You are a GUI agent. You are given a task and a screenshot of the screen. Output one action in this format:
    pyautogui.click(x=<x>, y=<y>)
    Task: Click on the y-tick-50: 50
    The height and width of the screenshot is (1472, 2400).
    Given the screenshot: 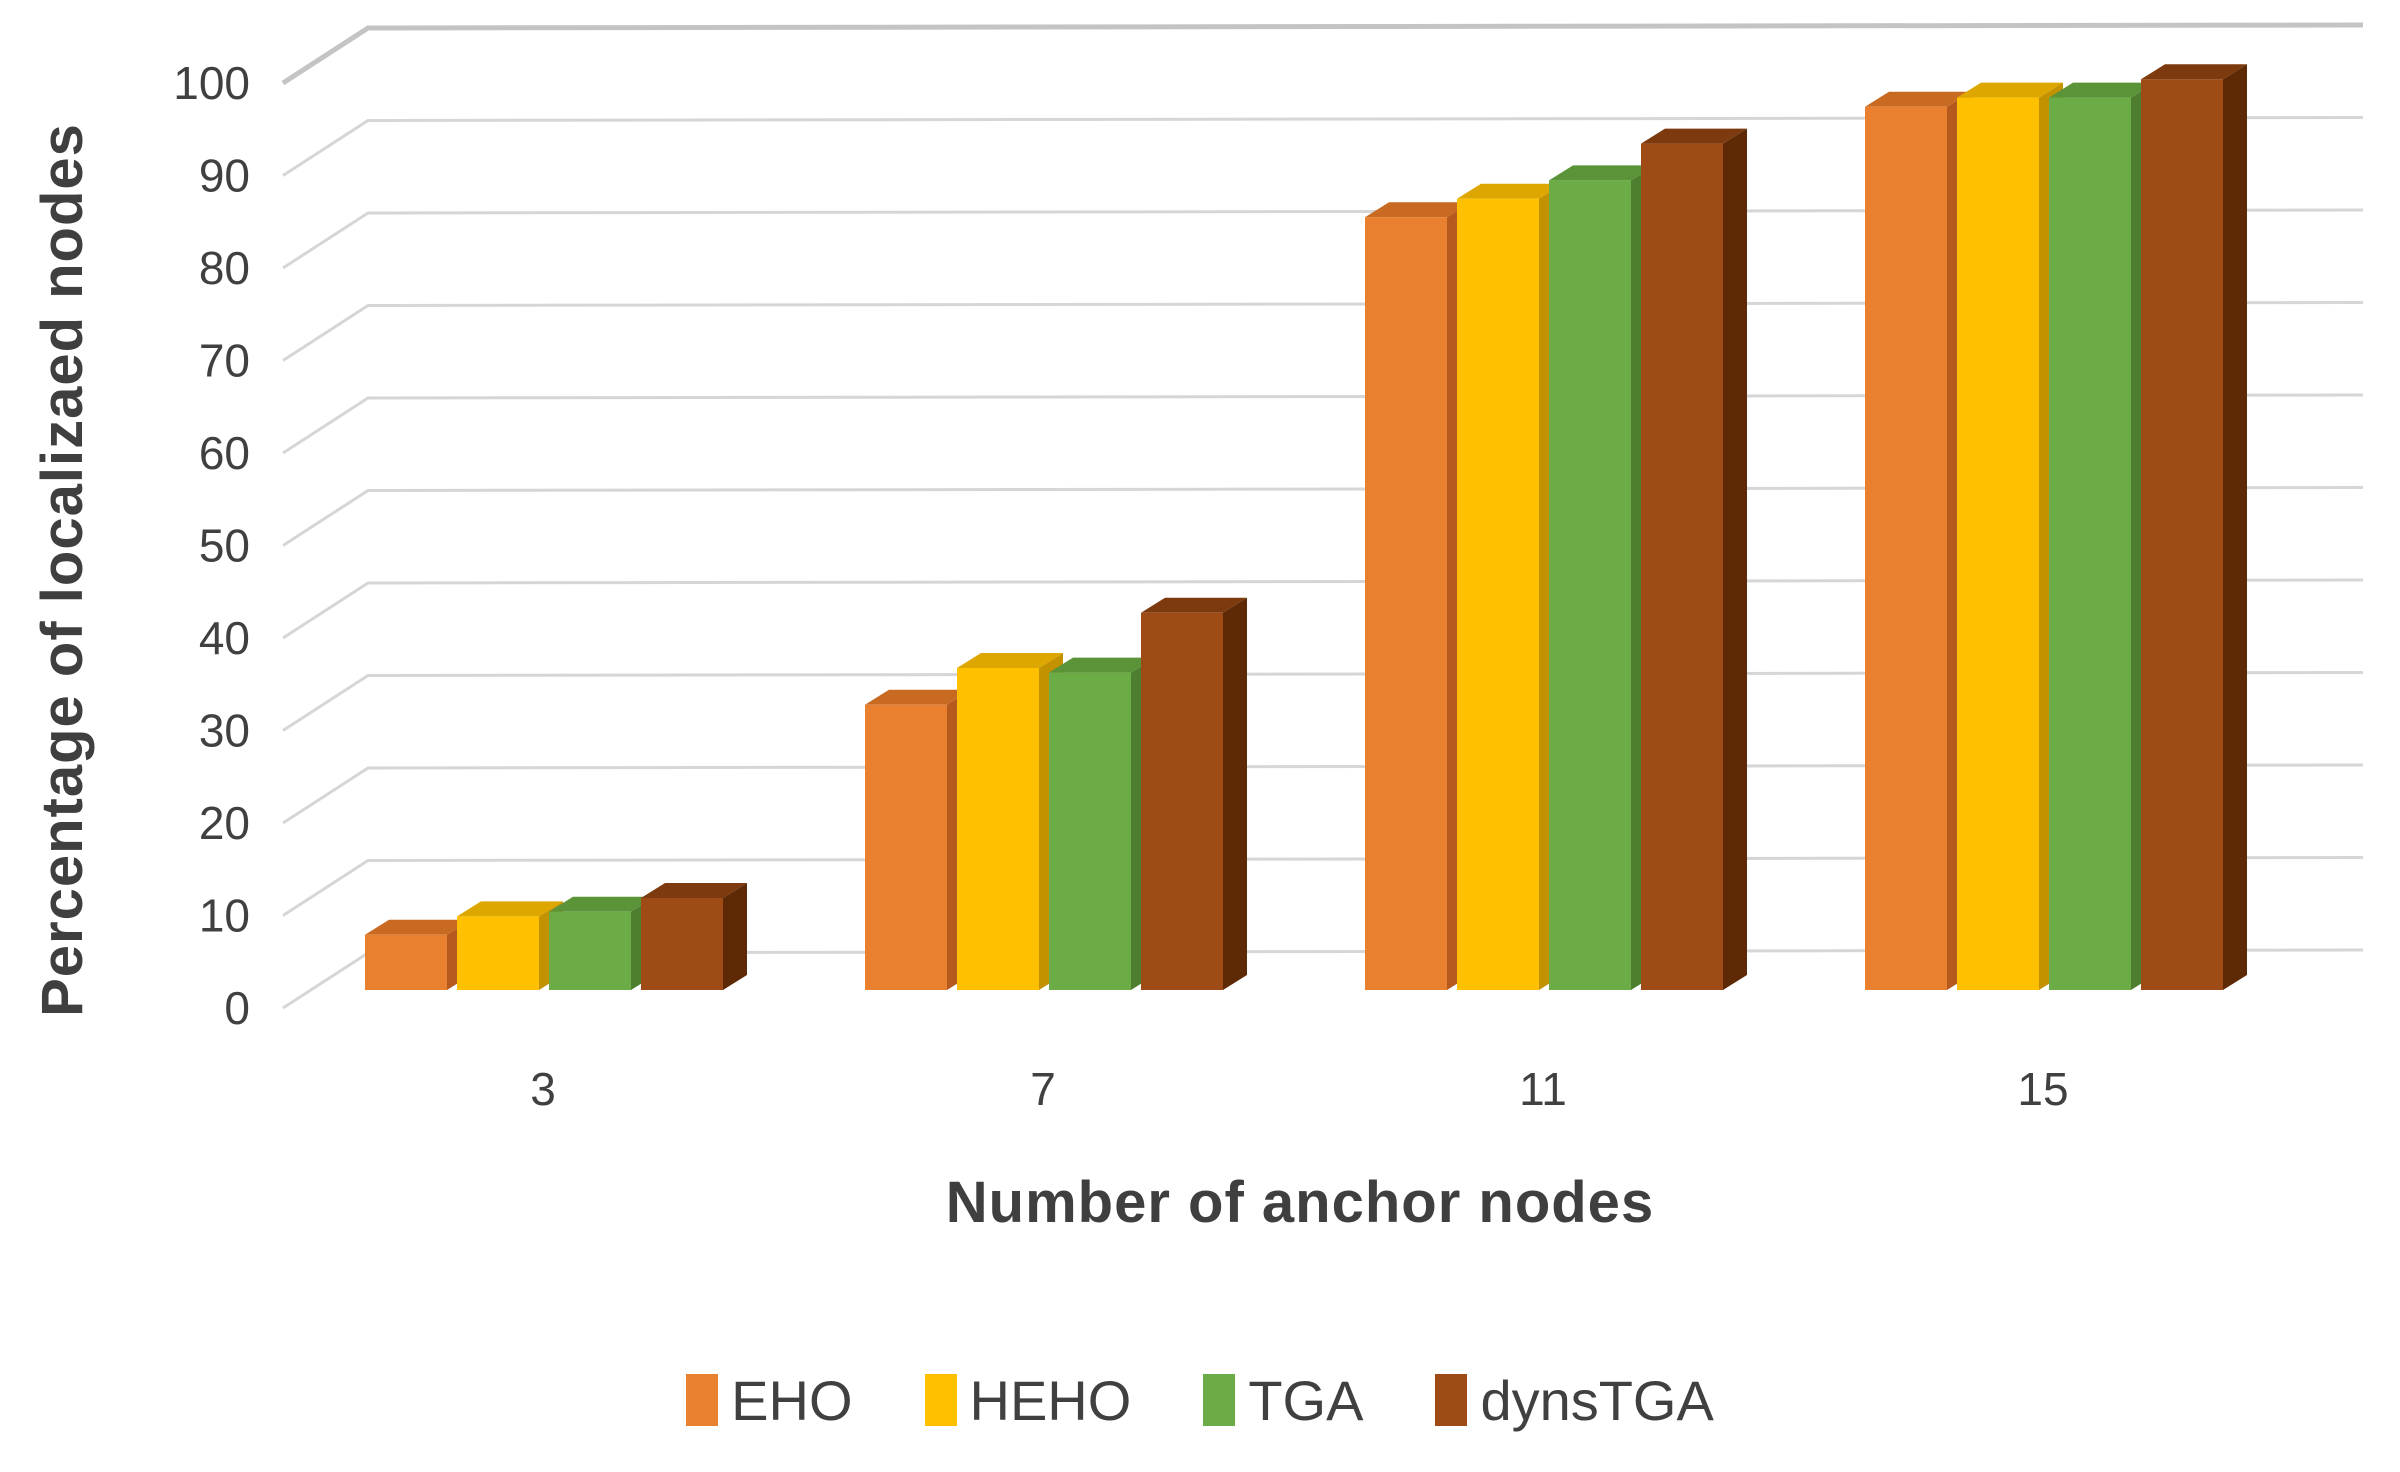 What is the action you would take?
    pyautogui.click(x=224, y=546)
    